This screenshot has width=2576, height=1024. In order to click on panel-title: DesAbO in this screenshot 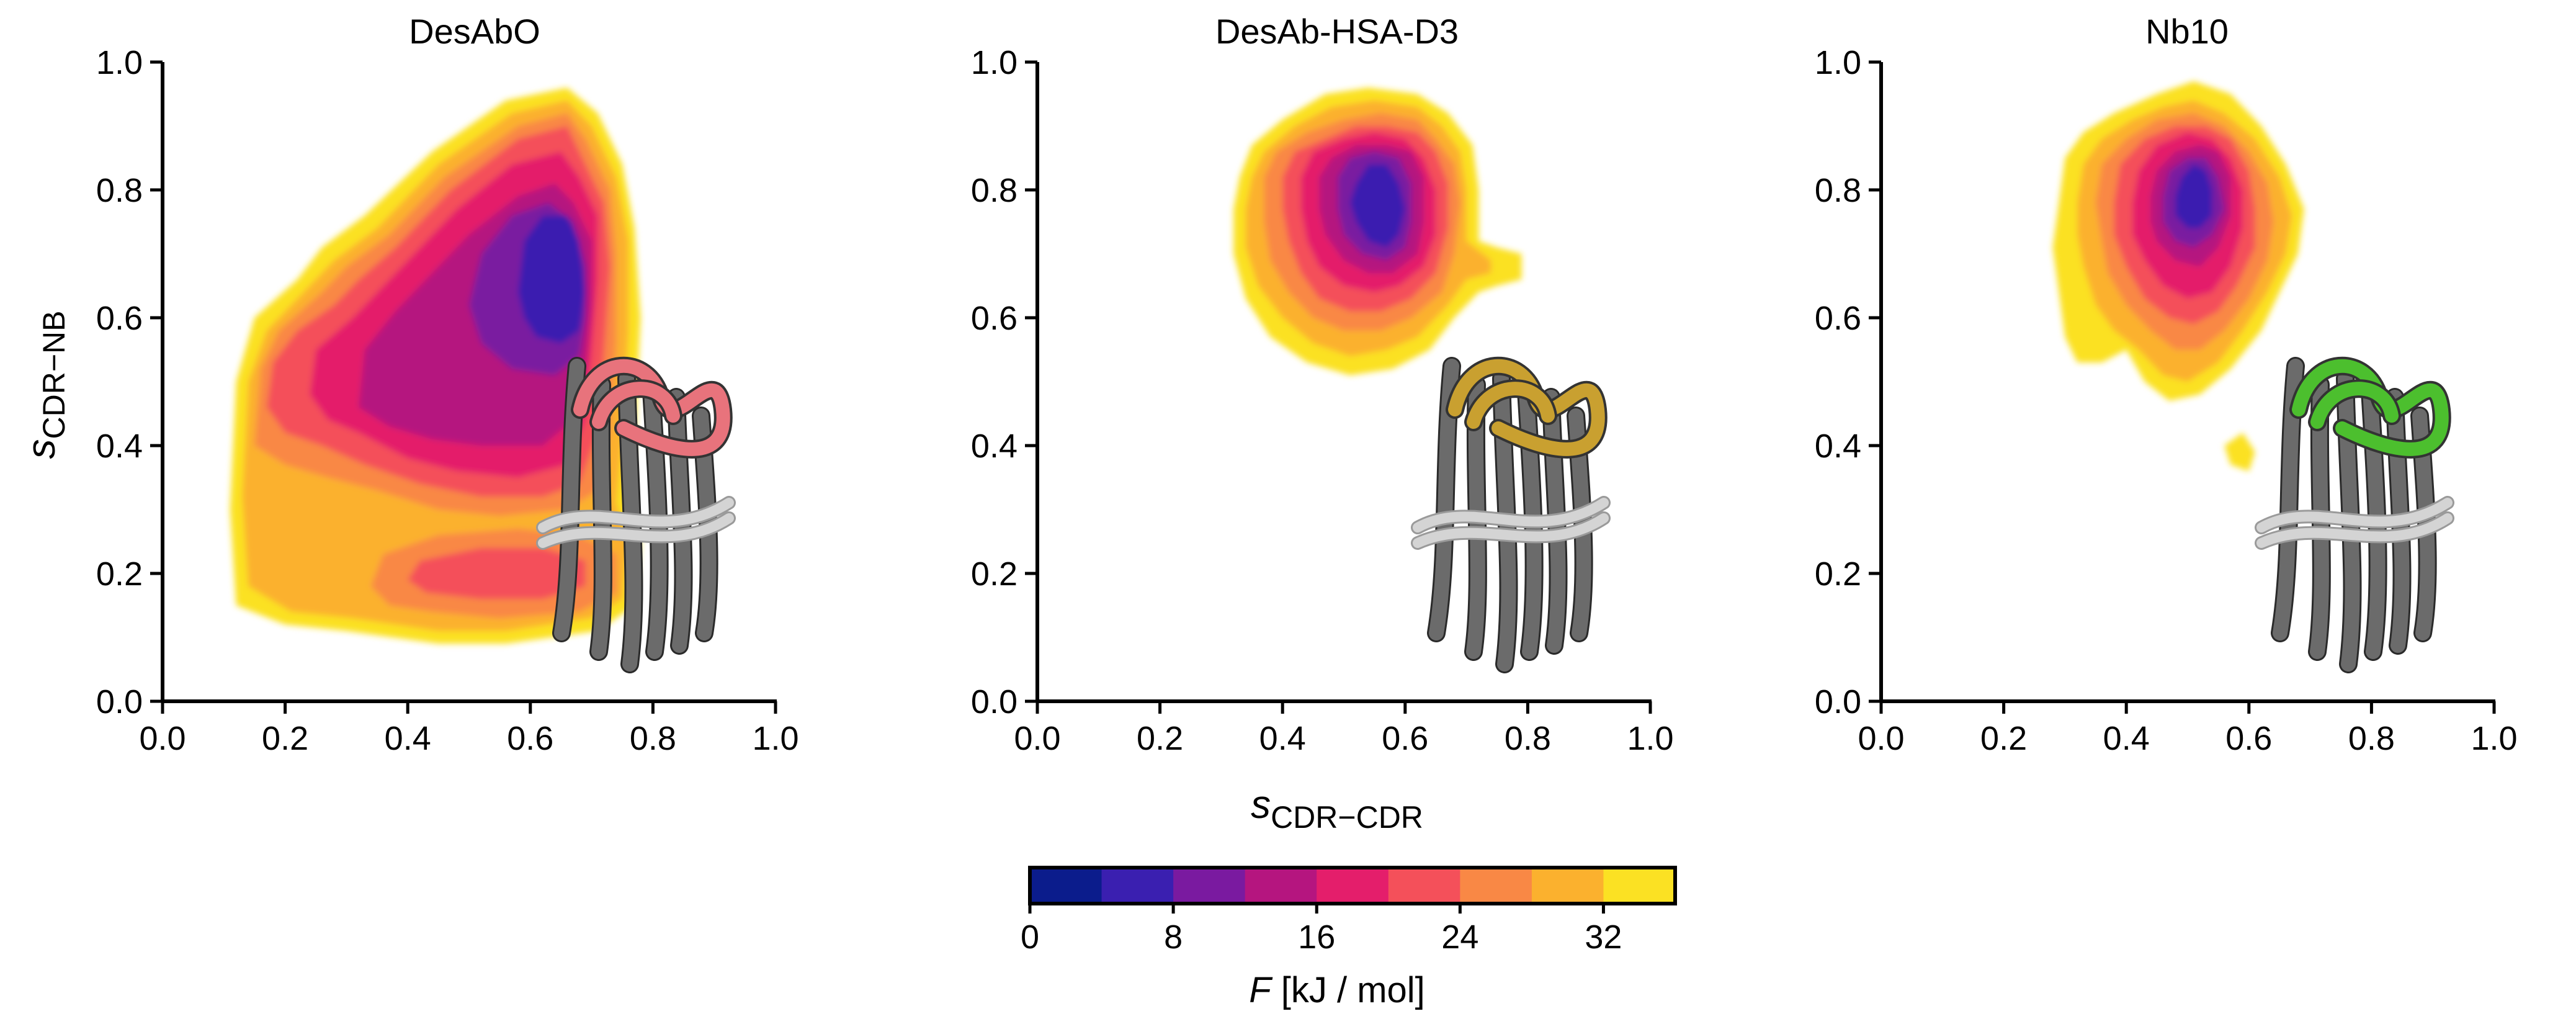, I will do `click(474, 31)`.